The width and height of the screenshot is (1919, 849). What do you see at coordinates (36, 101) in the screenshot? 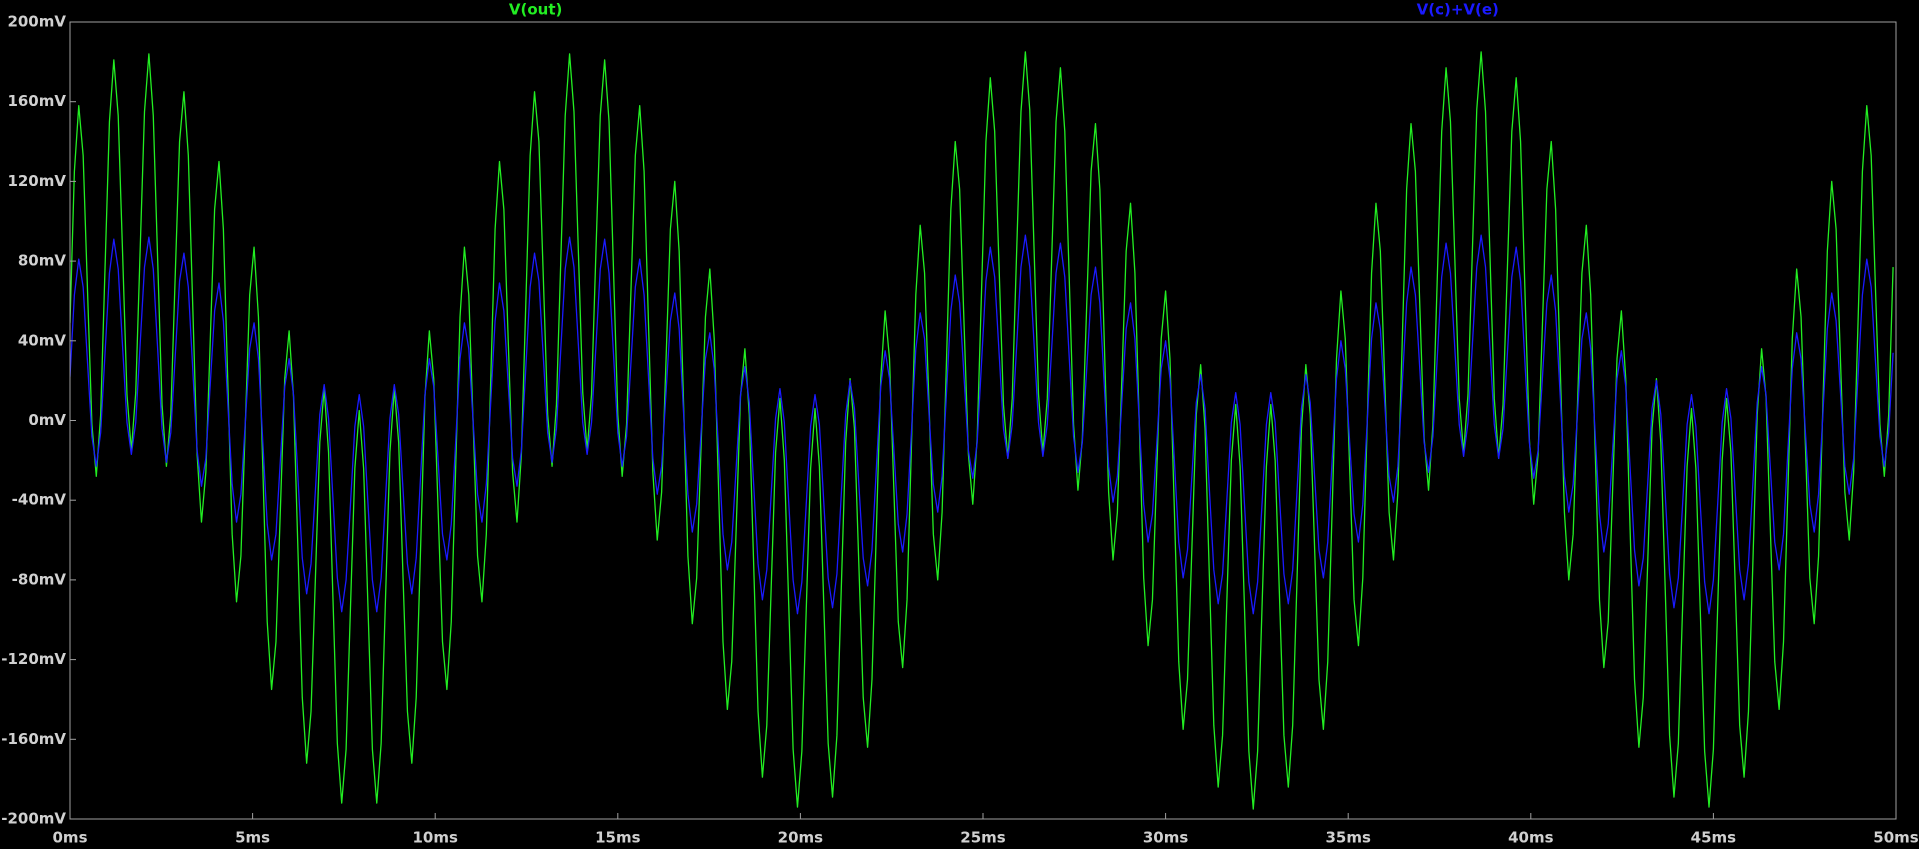
I see `y-tick-label: 160mV` at bounding box center [36, 101].